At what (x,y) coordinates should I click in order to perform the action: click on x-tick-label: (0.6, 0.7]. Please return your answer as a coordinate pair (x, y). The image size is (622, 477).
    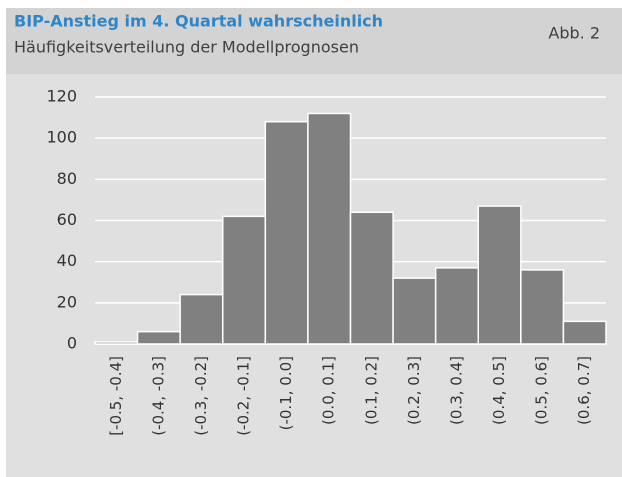
    Looking at the image, I should click on (584, 390).